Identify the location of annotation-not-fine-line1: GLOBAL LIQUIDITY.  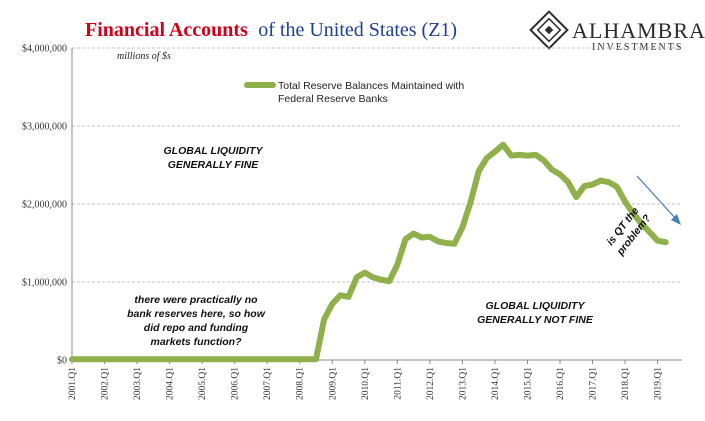
(536, 306).